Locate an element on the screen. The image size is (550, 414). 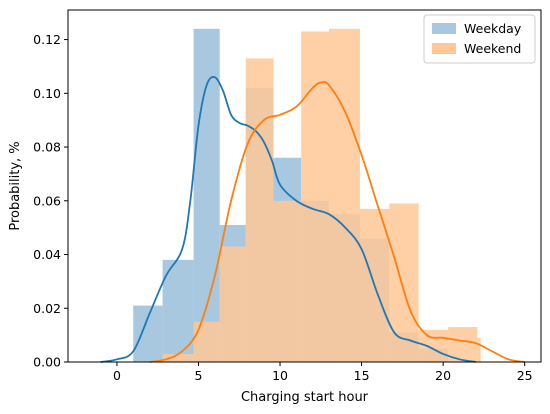
x-tick-label: 15 is located at coordinates (362, 375).